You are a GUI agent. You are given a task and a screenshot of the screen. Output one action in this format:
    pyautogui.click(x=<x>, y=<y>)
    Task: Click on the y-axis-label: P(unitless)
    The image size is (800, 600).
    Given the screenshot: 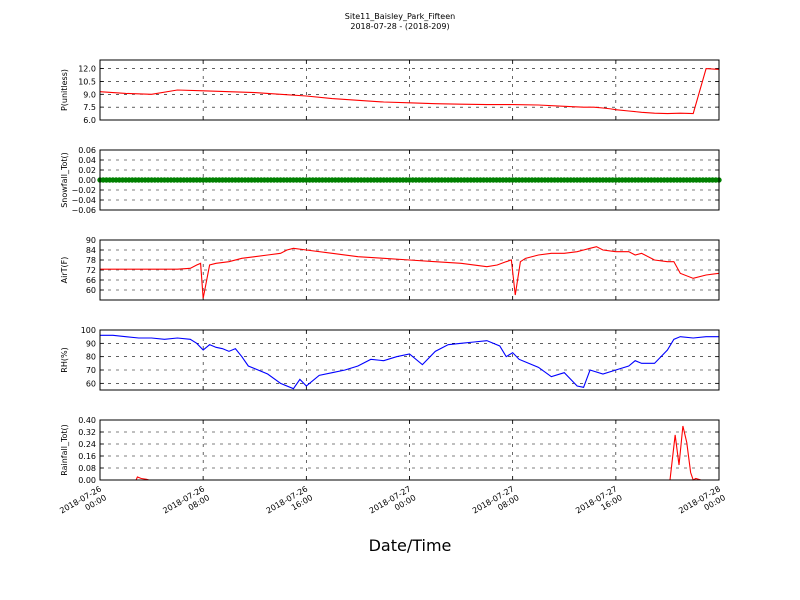 What is the action you would take?
    pyautogui.click(x=64, y=90)
    